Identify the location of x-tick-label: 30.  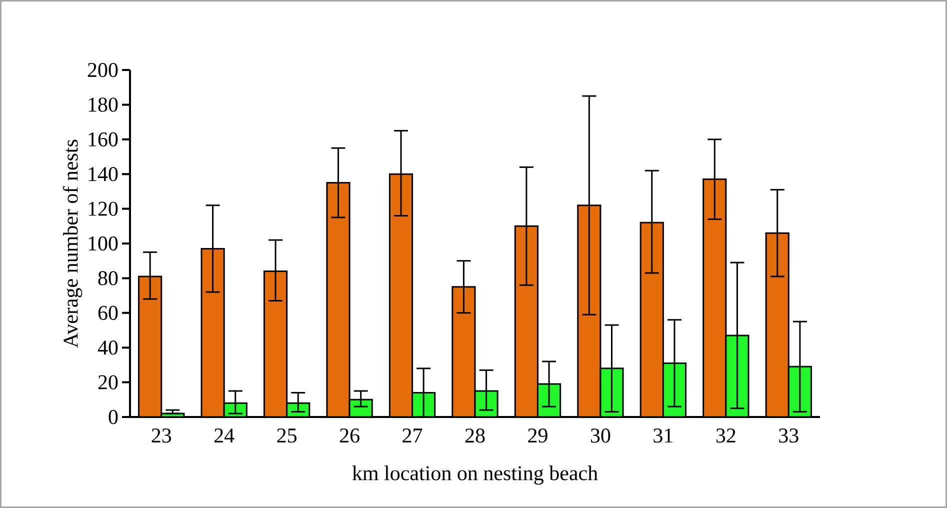
(600, 435).